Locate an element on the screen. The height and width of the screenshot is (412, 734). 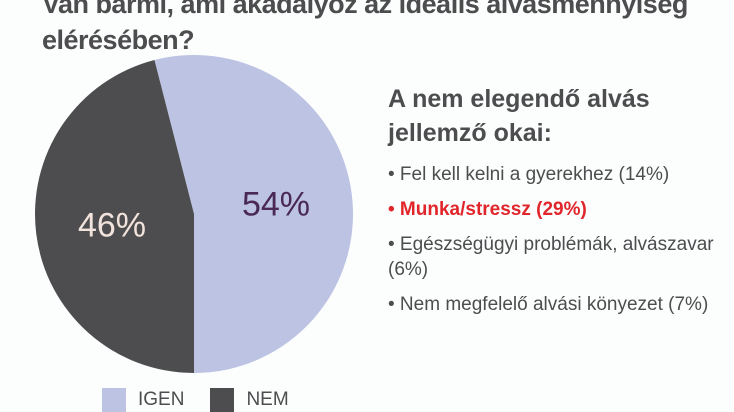
pie-label-nem: 46% is located at coordinates (112, 225).